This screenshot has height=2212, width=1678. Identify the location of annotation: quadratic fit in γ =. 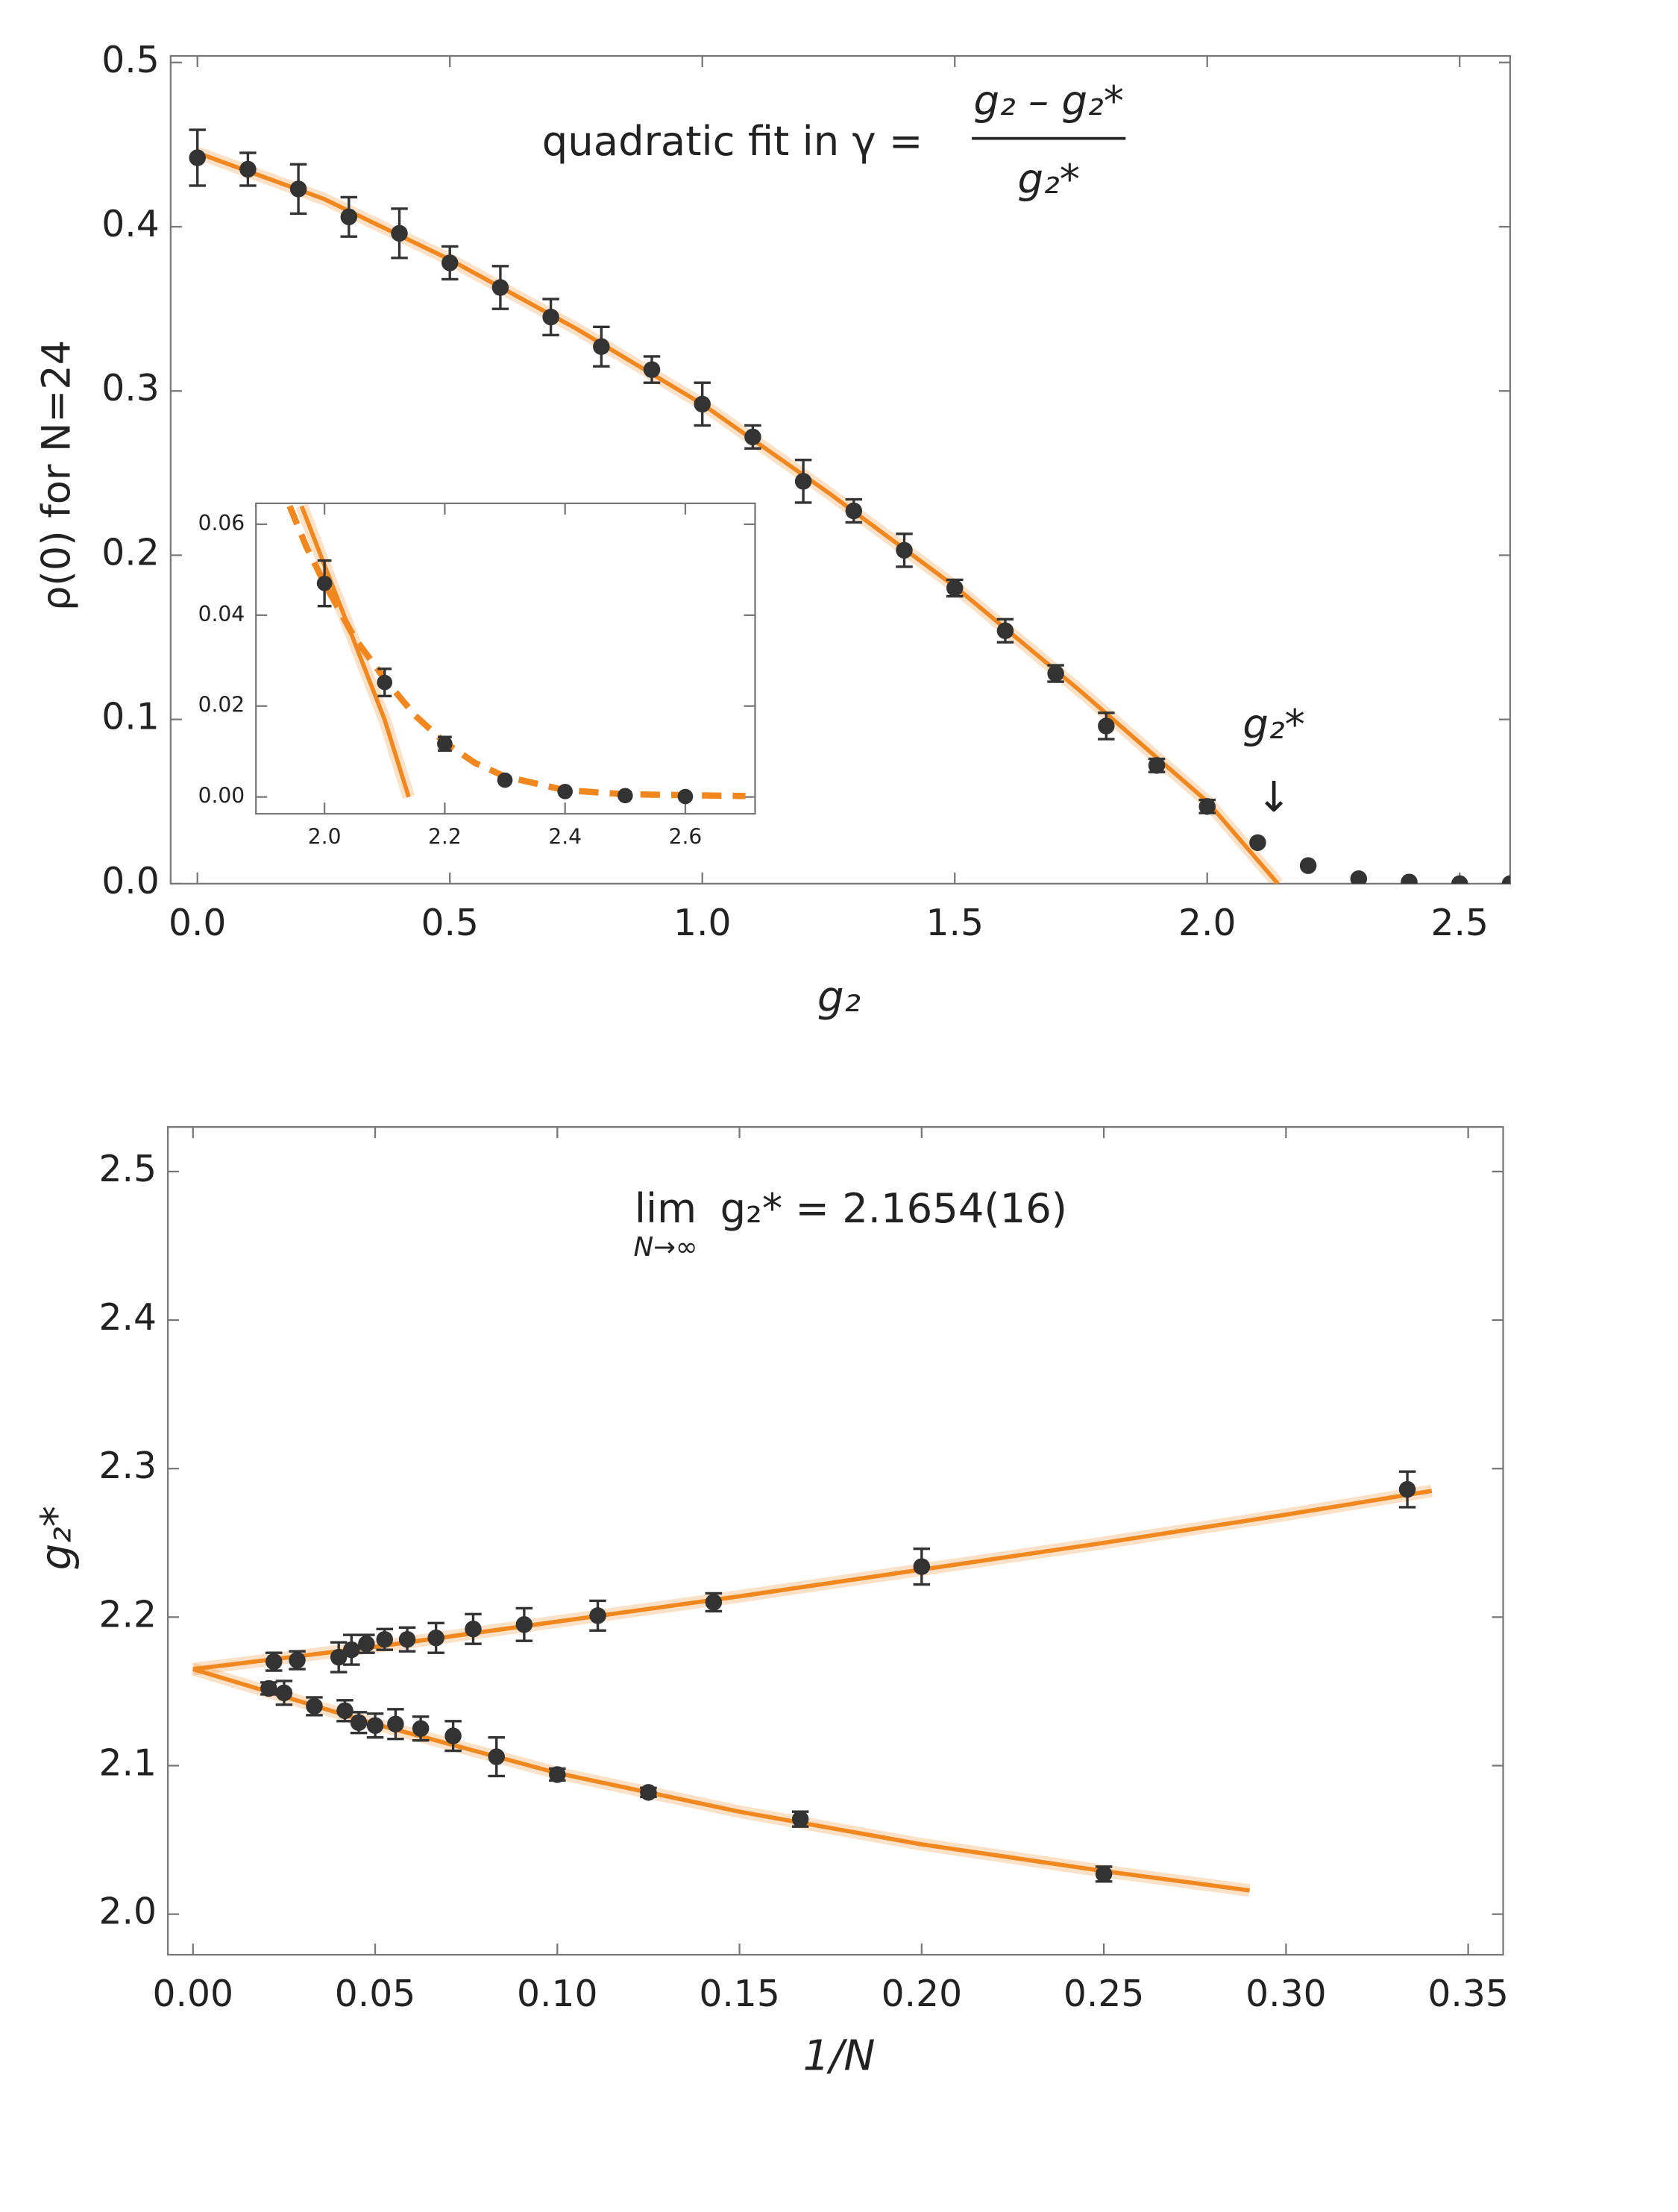
(732, 141).